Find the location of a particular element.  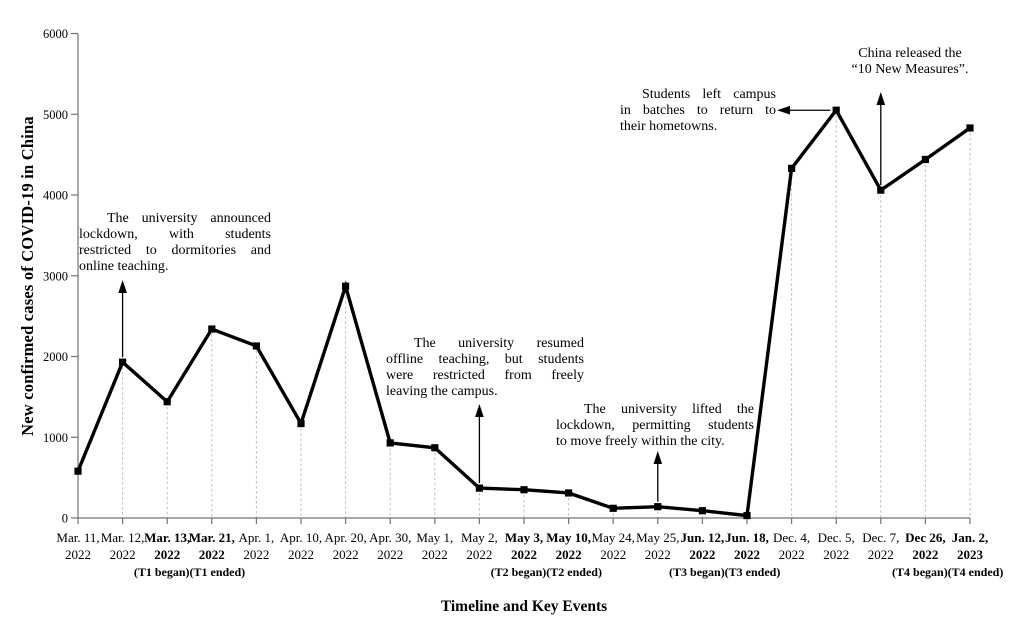

annotation-line: in batches to return to is located at coordinates (698, 110).